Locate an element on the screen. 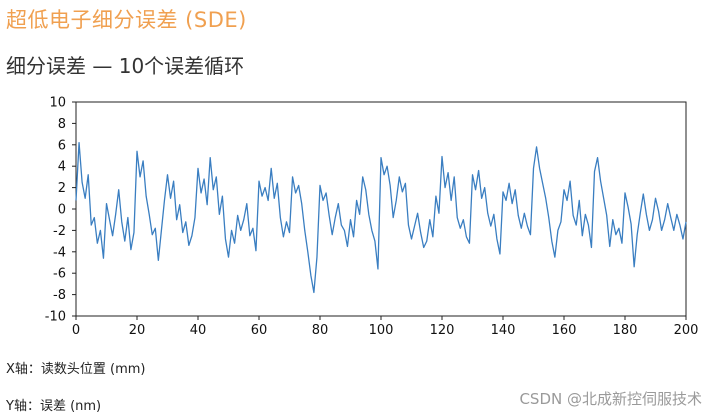  x-tick-label: 140 is located at coordinates (503, 330).